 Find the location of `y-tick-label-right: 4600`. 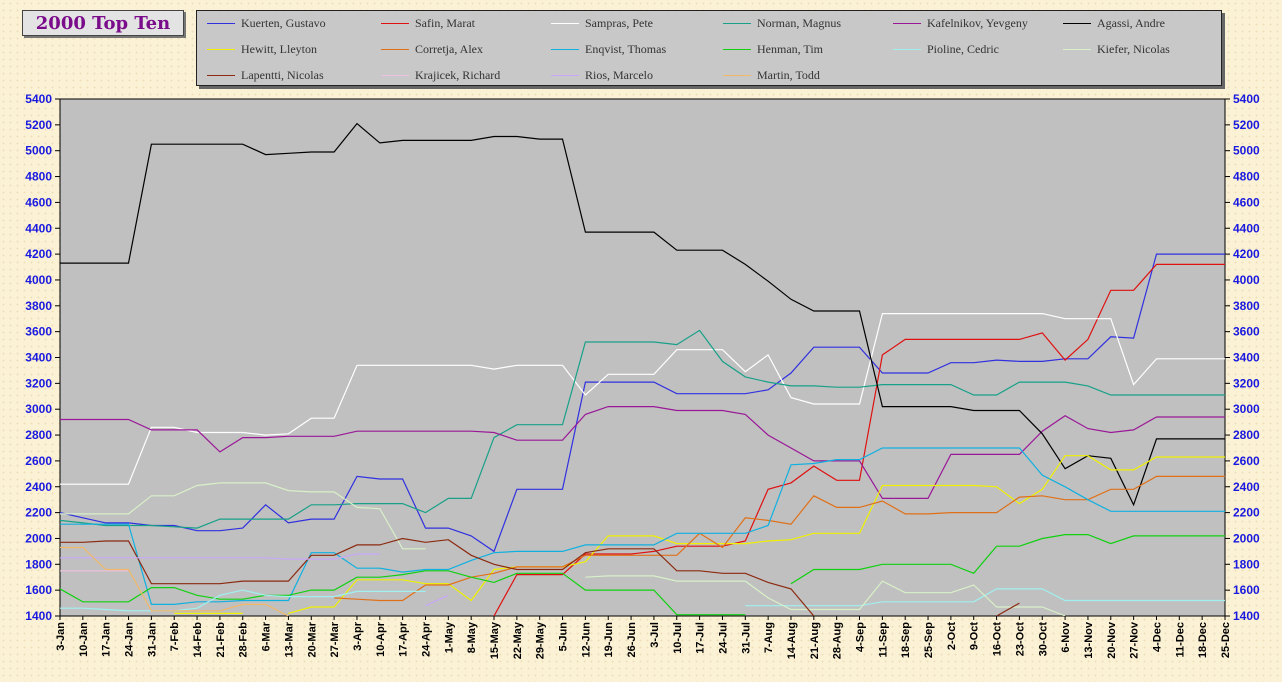

y-tick-label-right: 4600 is located at coordinates (1246, 202).